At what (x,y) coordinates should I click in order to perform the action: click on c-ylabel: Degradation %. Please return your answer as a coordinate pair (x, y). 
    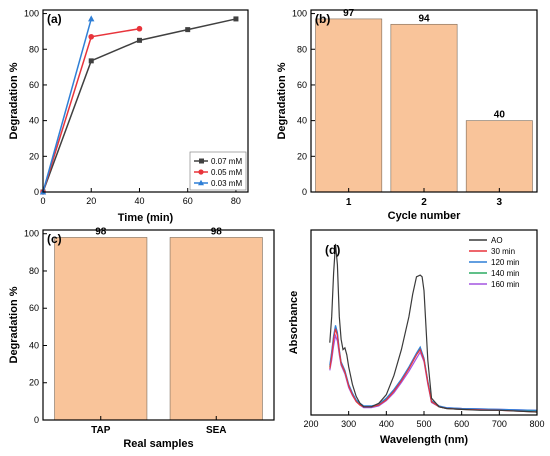
    Looking at the image, I should click on (14, 324).